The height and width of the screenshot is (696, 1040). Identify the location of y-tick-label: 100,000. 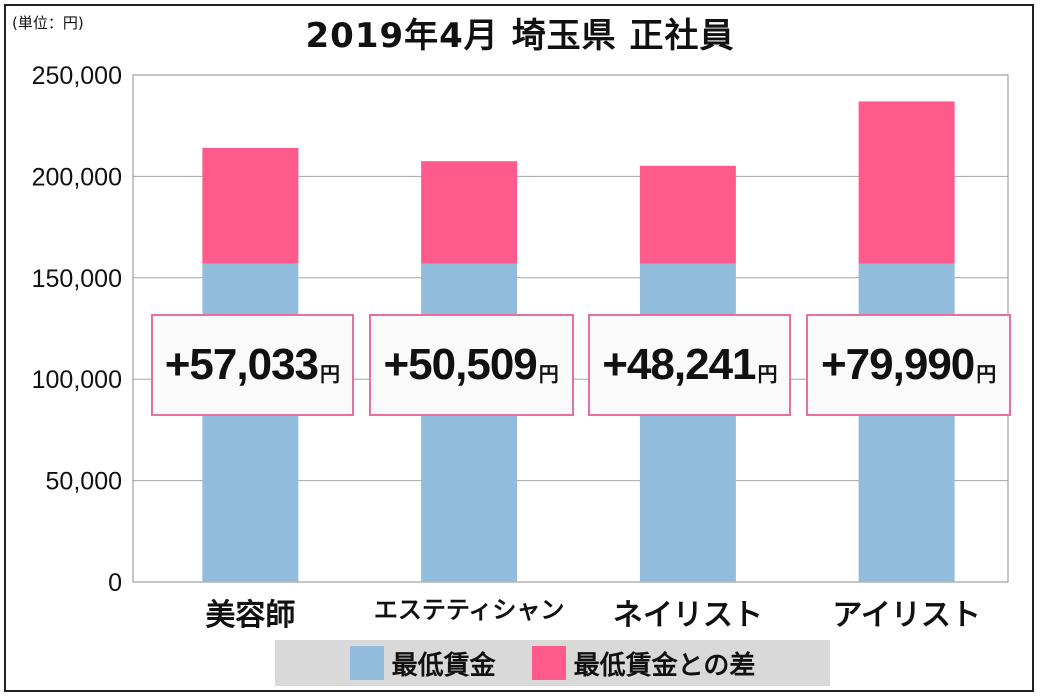
(77, 380).